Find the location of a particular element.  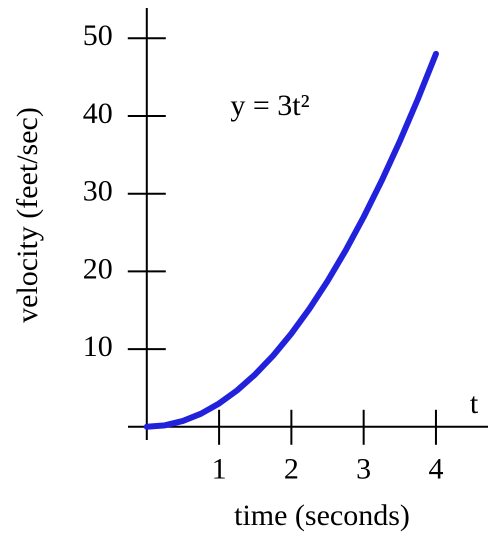

x-tick-label: 3 is located at coordinates (363, 469).